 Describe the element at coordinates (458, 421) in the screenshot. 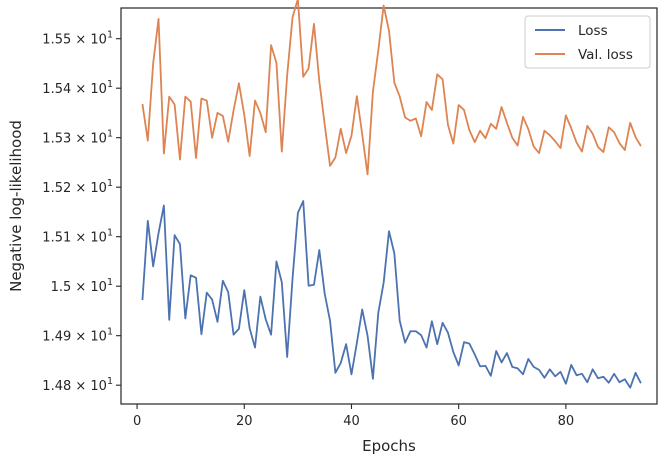

I see `x-tick-label: 60` at that location.